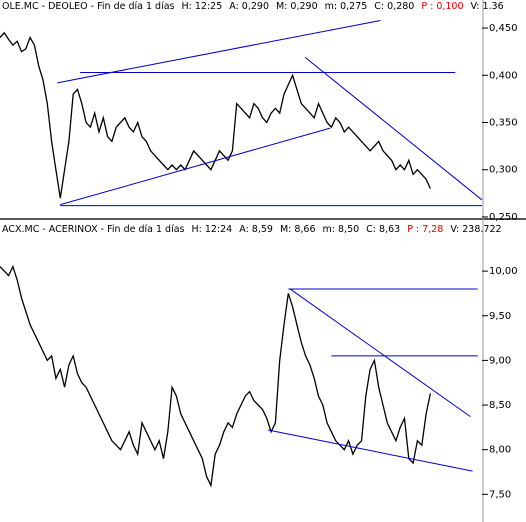  I want to click on y-tick-label: 7,50, so click(500, 494).